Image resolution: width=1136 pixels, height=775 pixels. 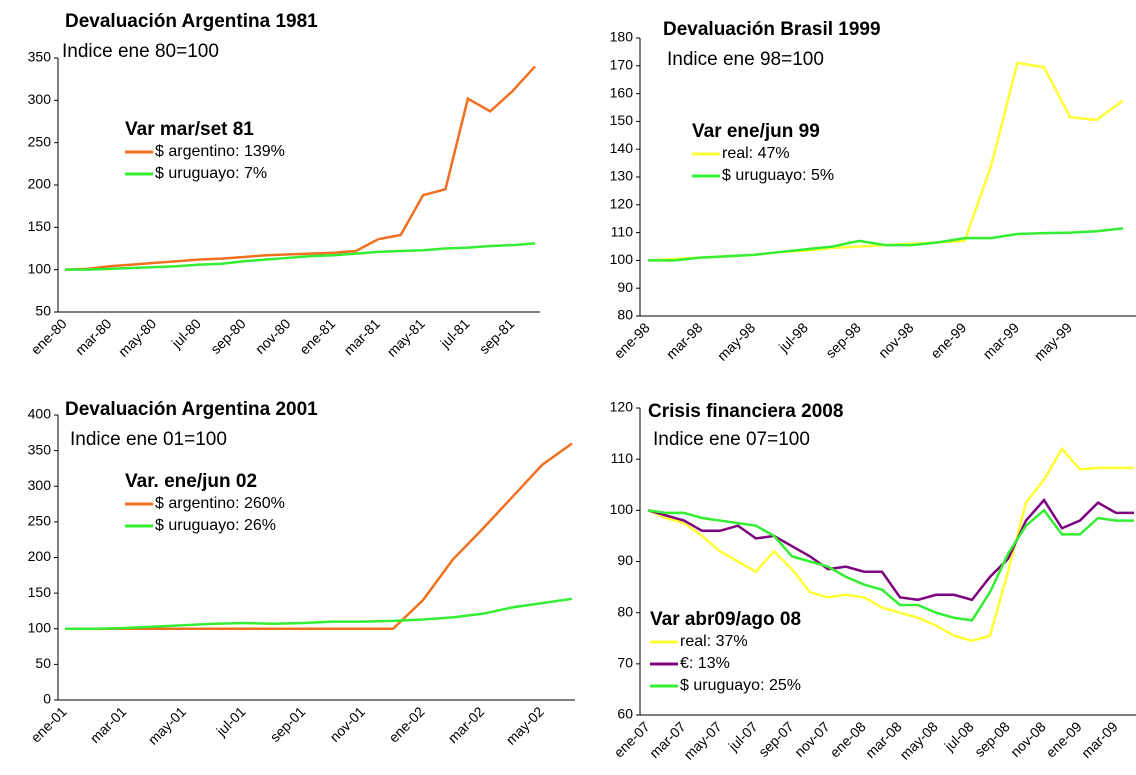 What do you see at coordinates (736, 341) in the screenshot?
I see `x-tick-label: may-98` at bounding box center [736, 341].